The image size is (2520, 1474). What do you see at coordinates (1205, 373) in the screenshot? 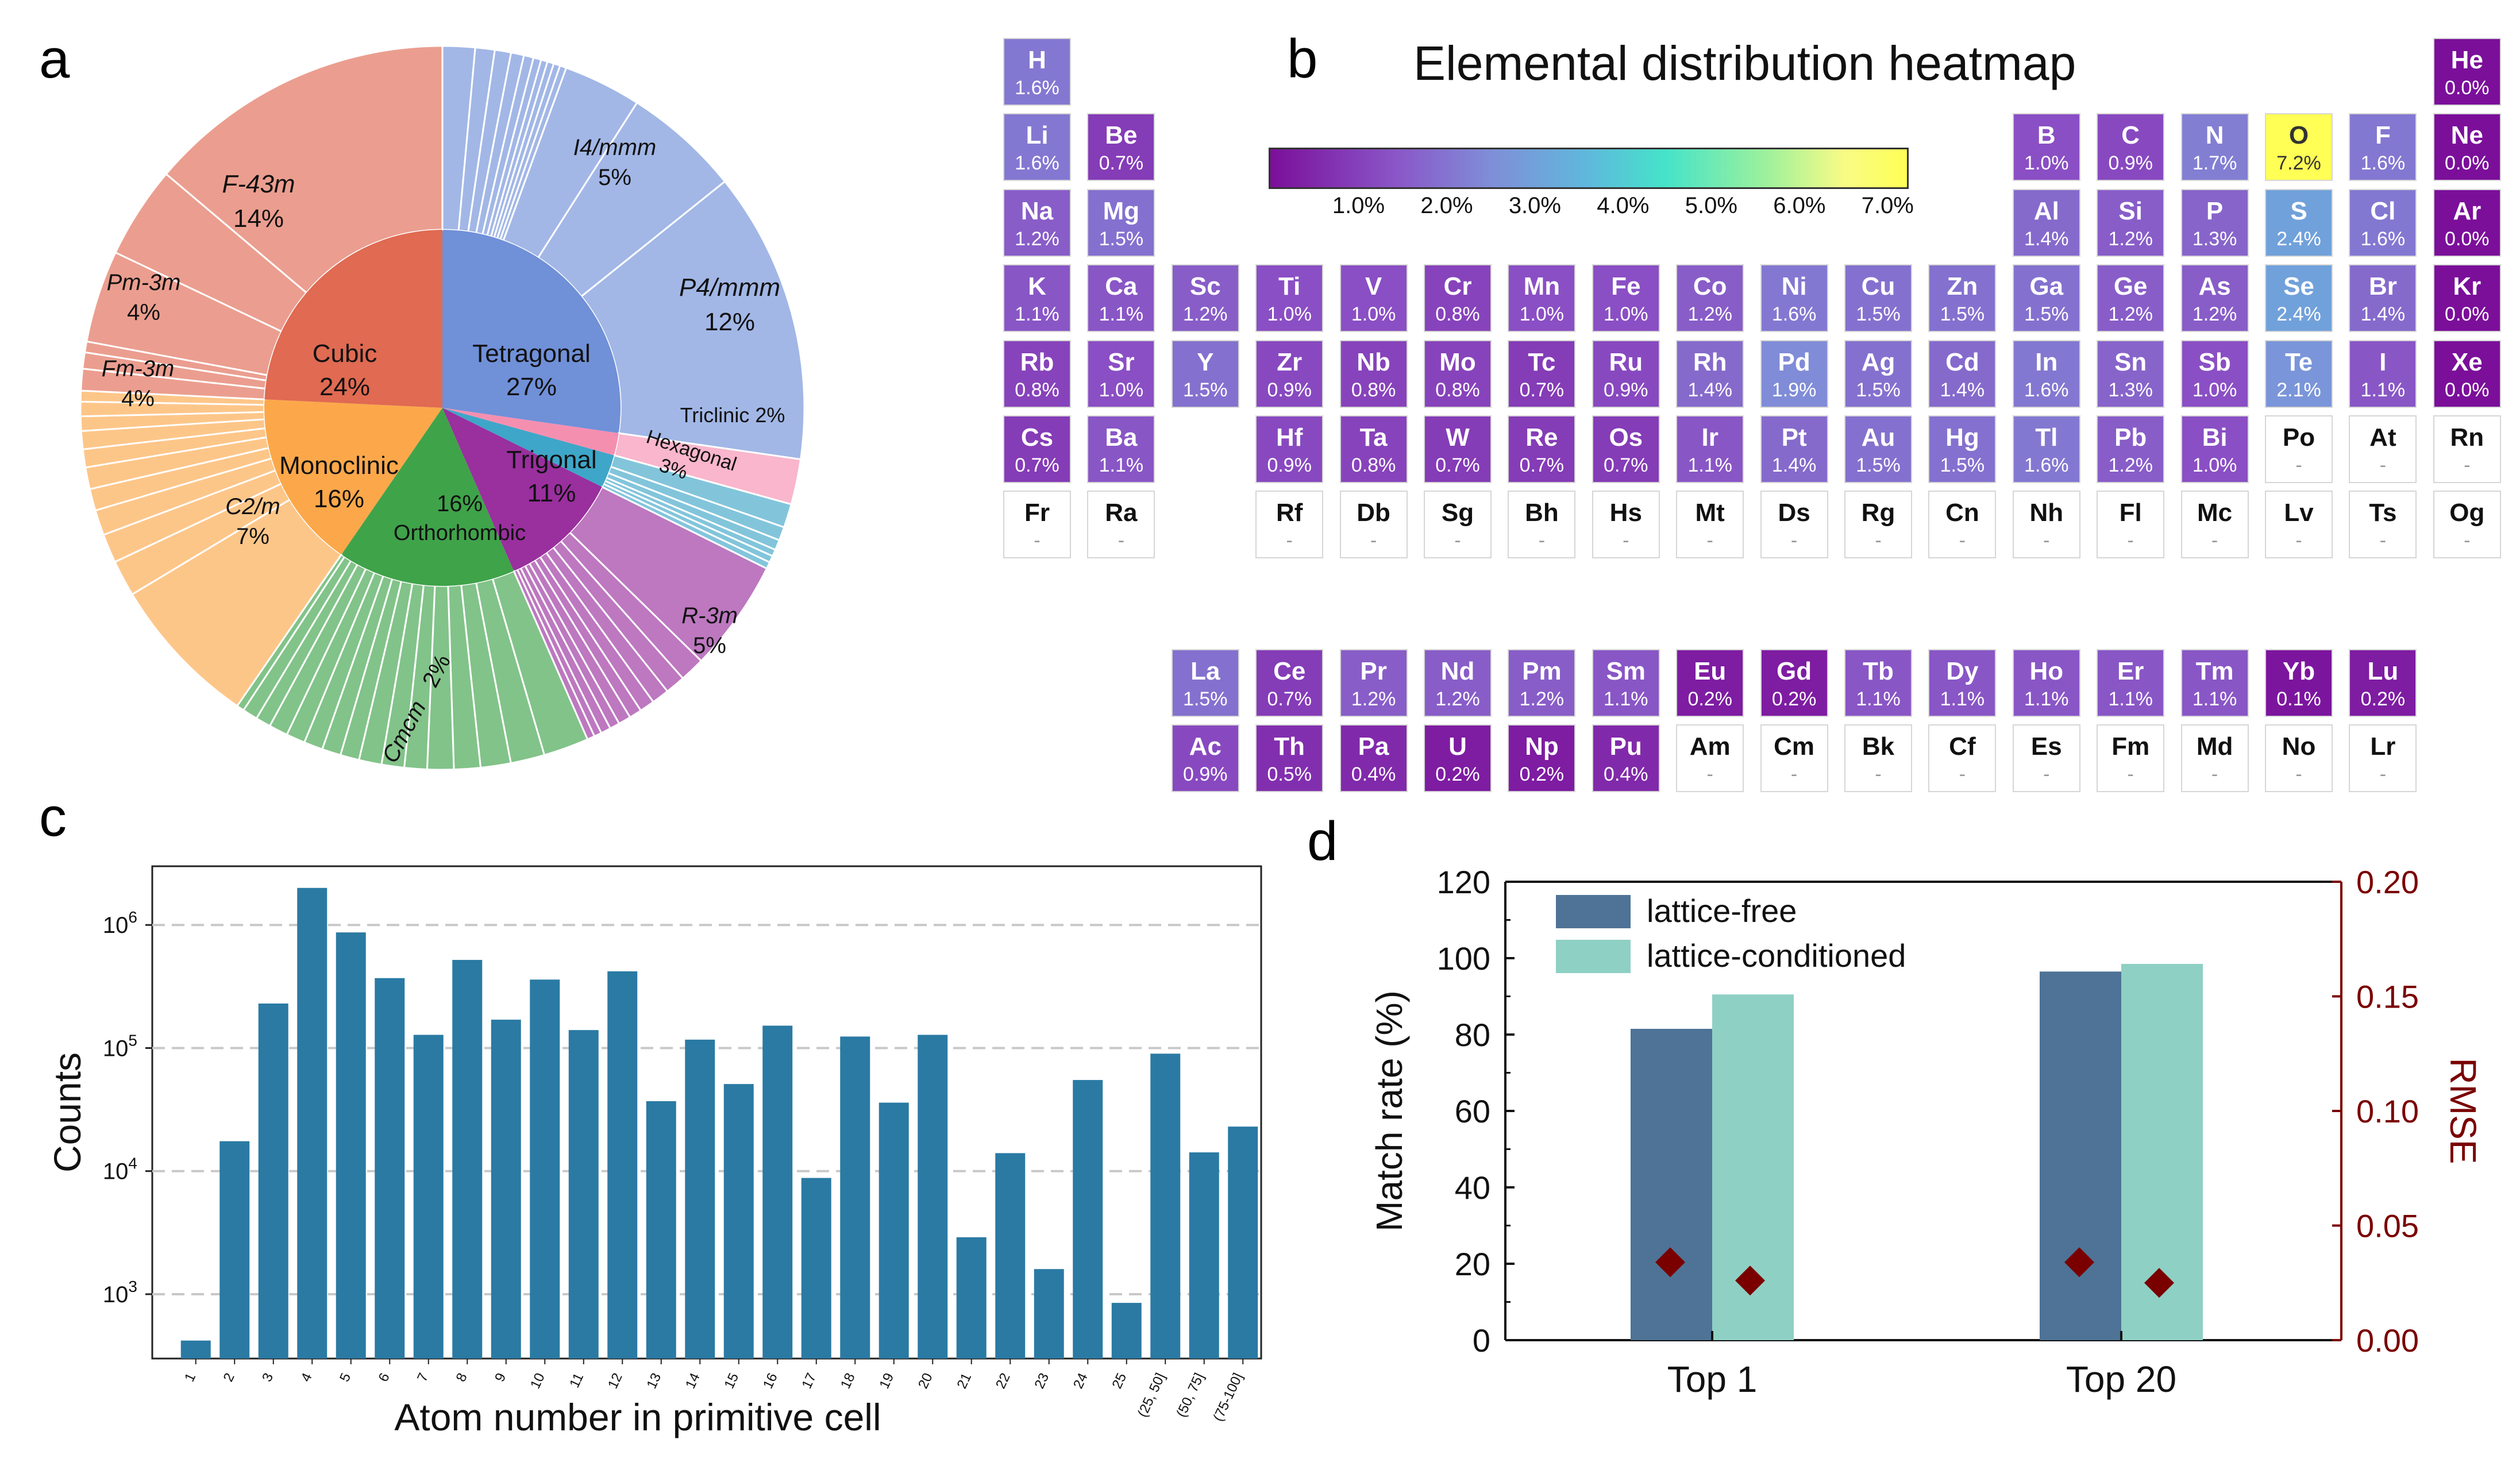
I see `element-cell-y: Y 1.5%` at bounding box center [1205, 373].